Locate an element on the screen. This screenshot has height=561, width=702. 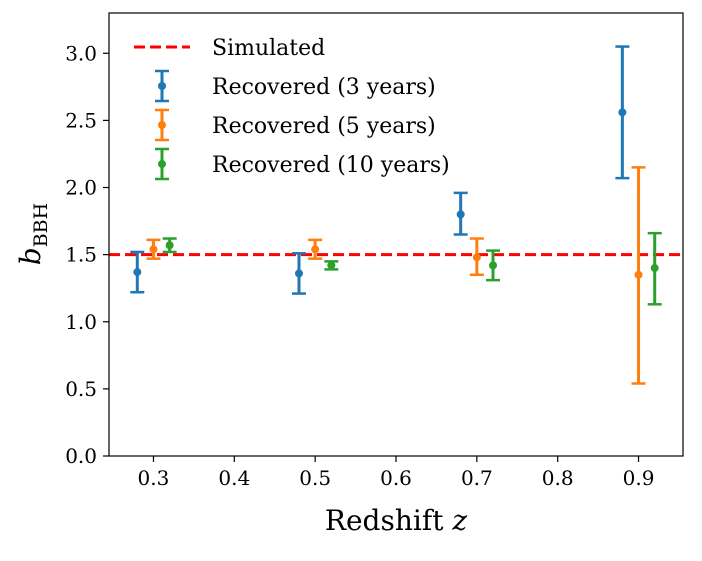
x-axis-label-variable: z is located at coordinates (459, 520).